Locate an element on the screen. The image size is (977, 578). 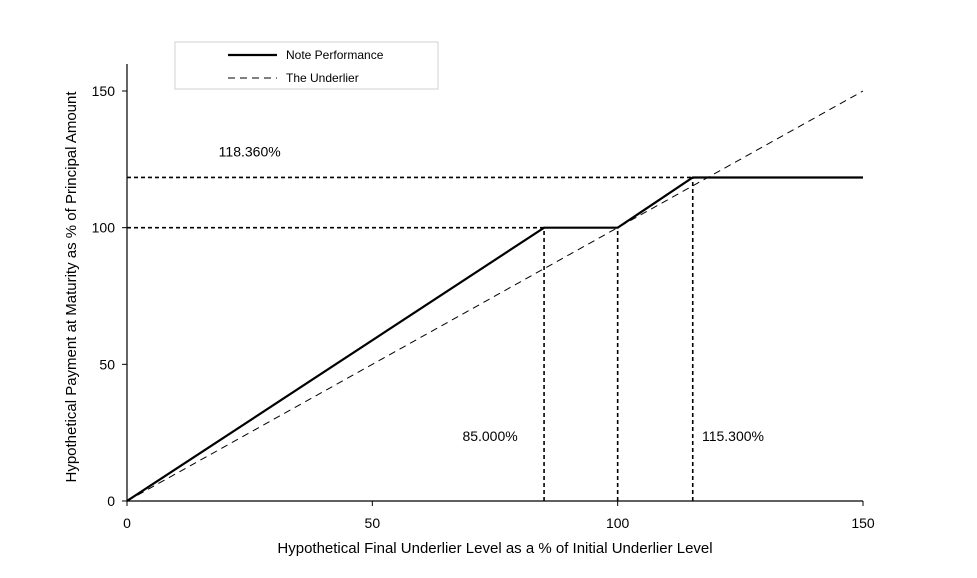
y-tick-label: 150 is located at coordinates (104, 91).